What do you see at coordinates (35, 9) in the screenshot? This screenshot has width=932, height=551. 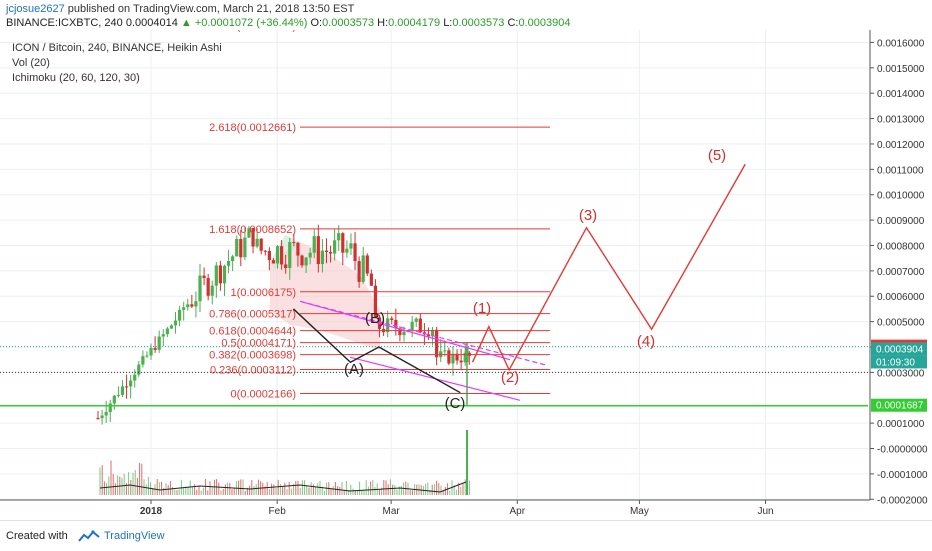 I see `author-link: jcjosue2627` at bounding box center [35, 9].